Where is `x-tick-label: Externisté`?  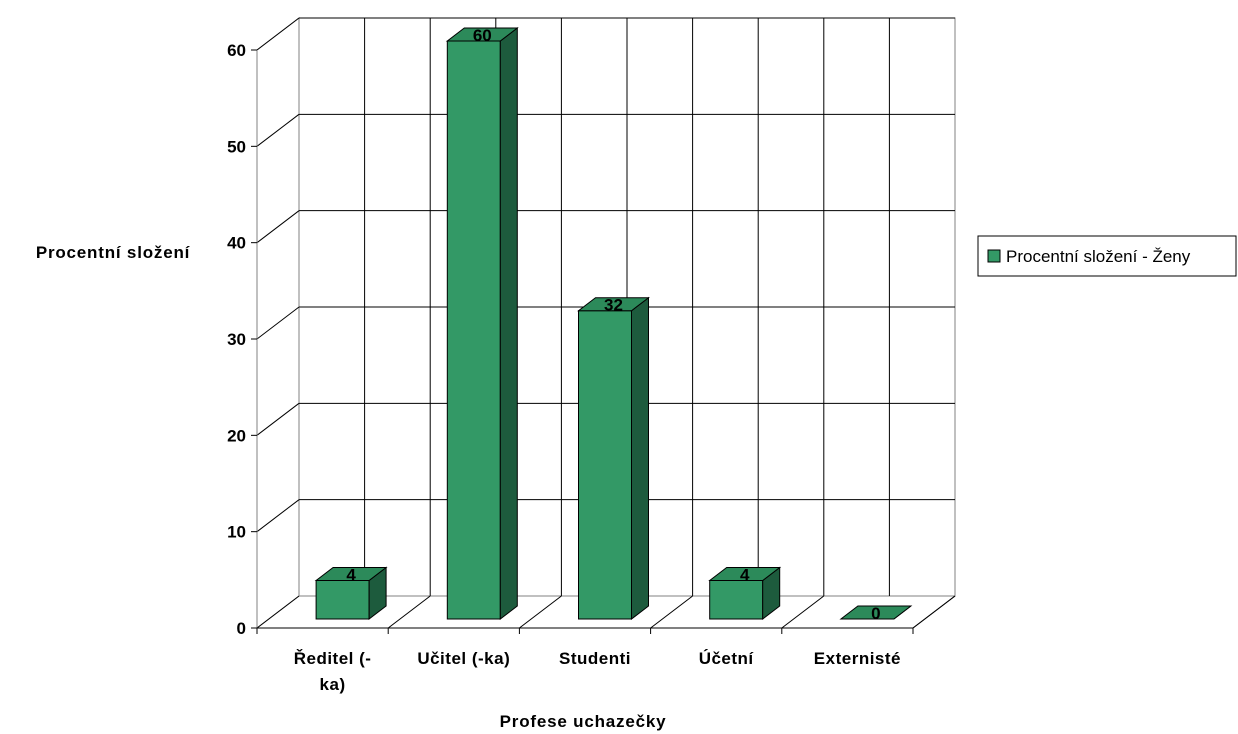 x-tick-label: Externisté is located at coordinates (857, 658).